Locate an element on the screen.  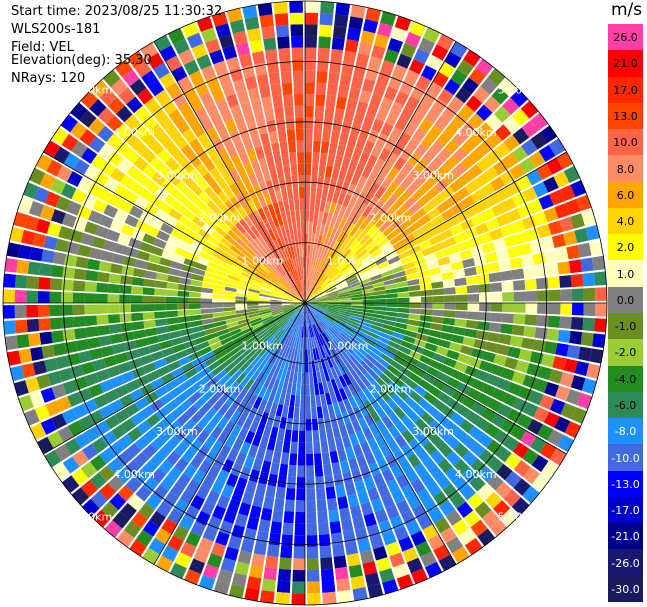
range-ring-label: 4.00km is located at coordinates (476, 132).